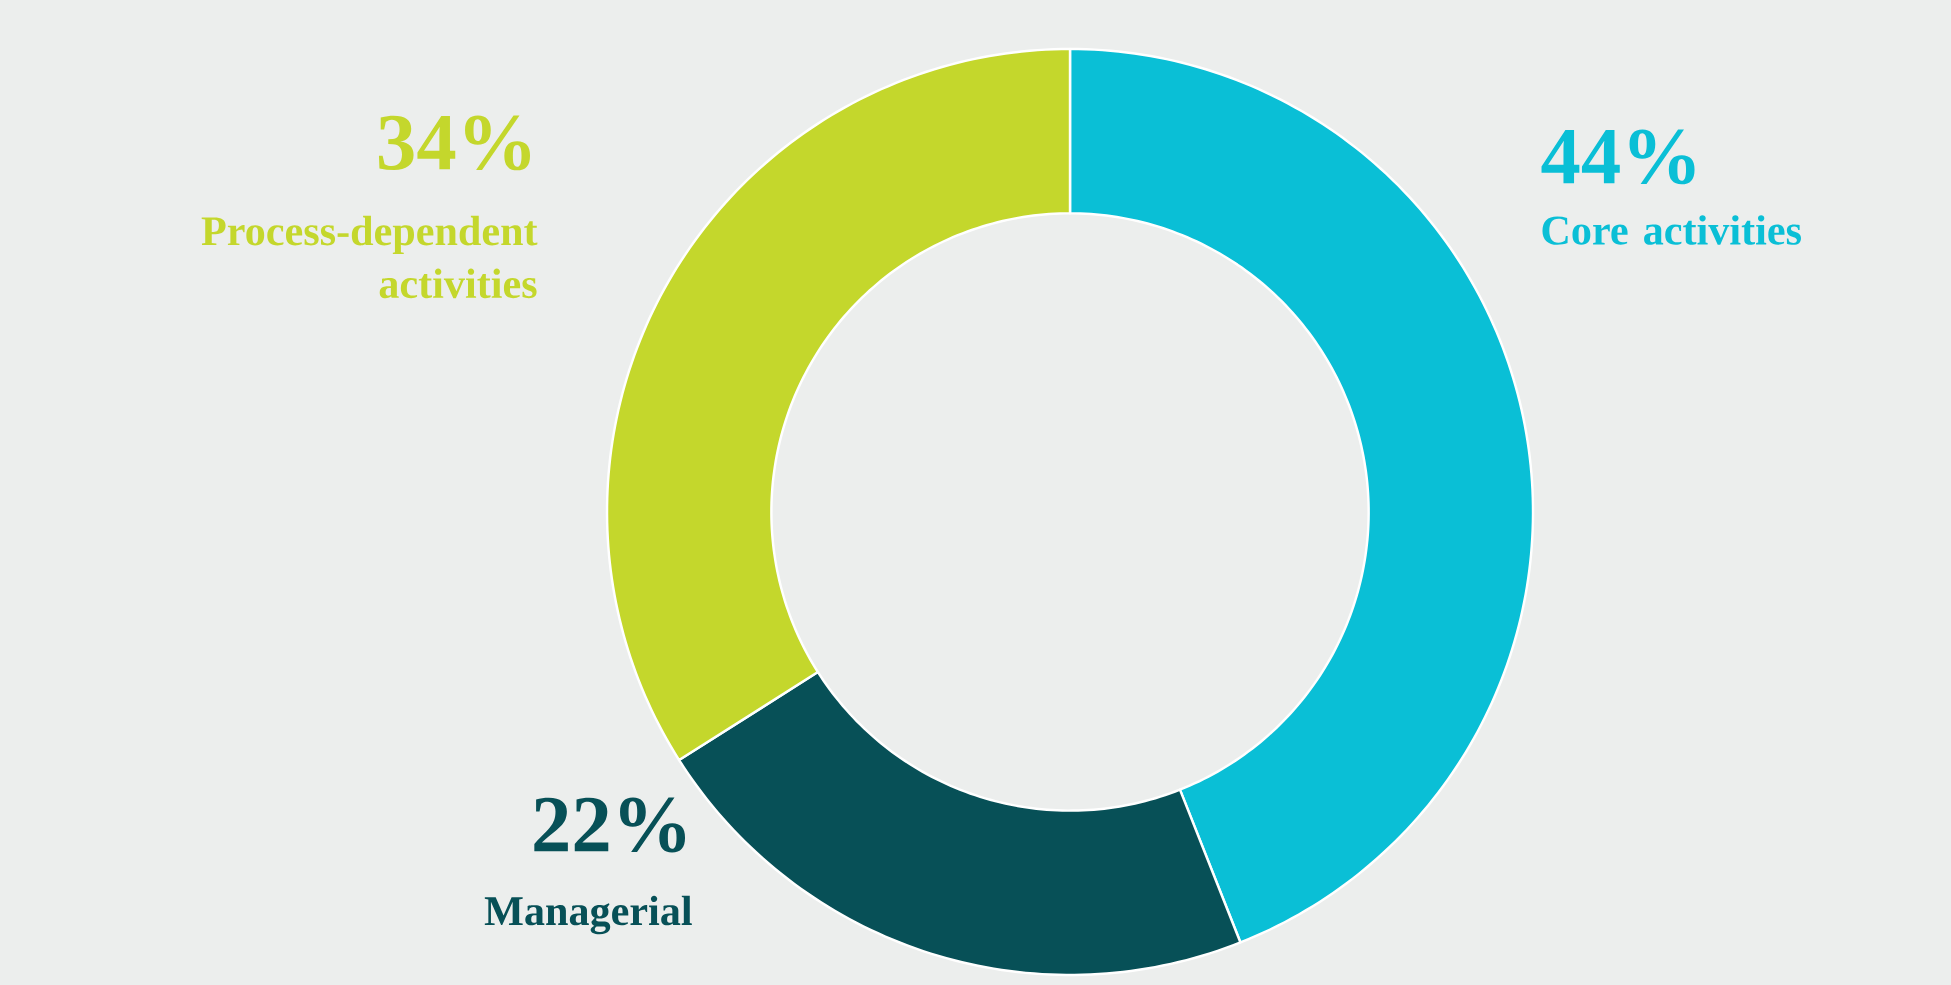  Describe the element at coordinates (1671, 230) in the screenshot. I see `slice-label: Core activities` at that location.